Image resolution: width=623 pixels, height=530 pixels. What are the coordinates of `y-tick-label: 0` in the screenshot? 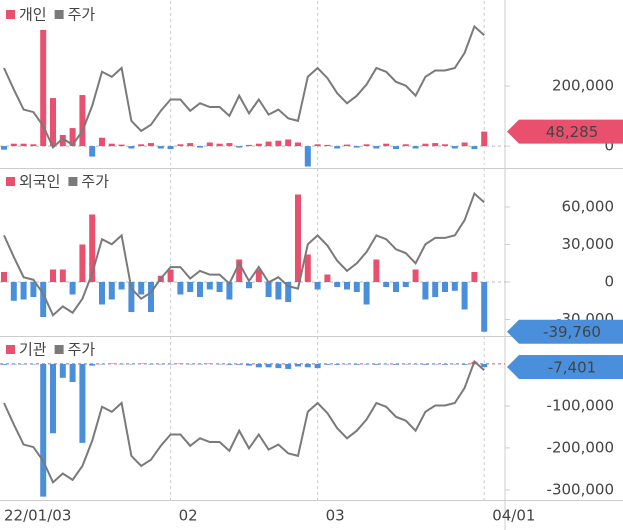 It's located at (609, 282).